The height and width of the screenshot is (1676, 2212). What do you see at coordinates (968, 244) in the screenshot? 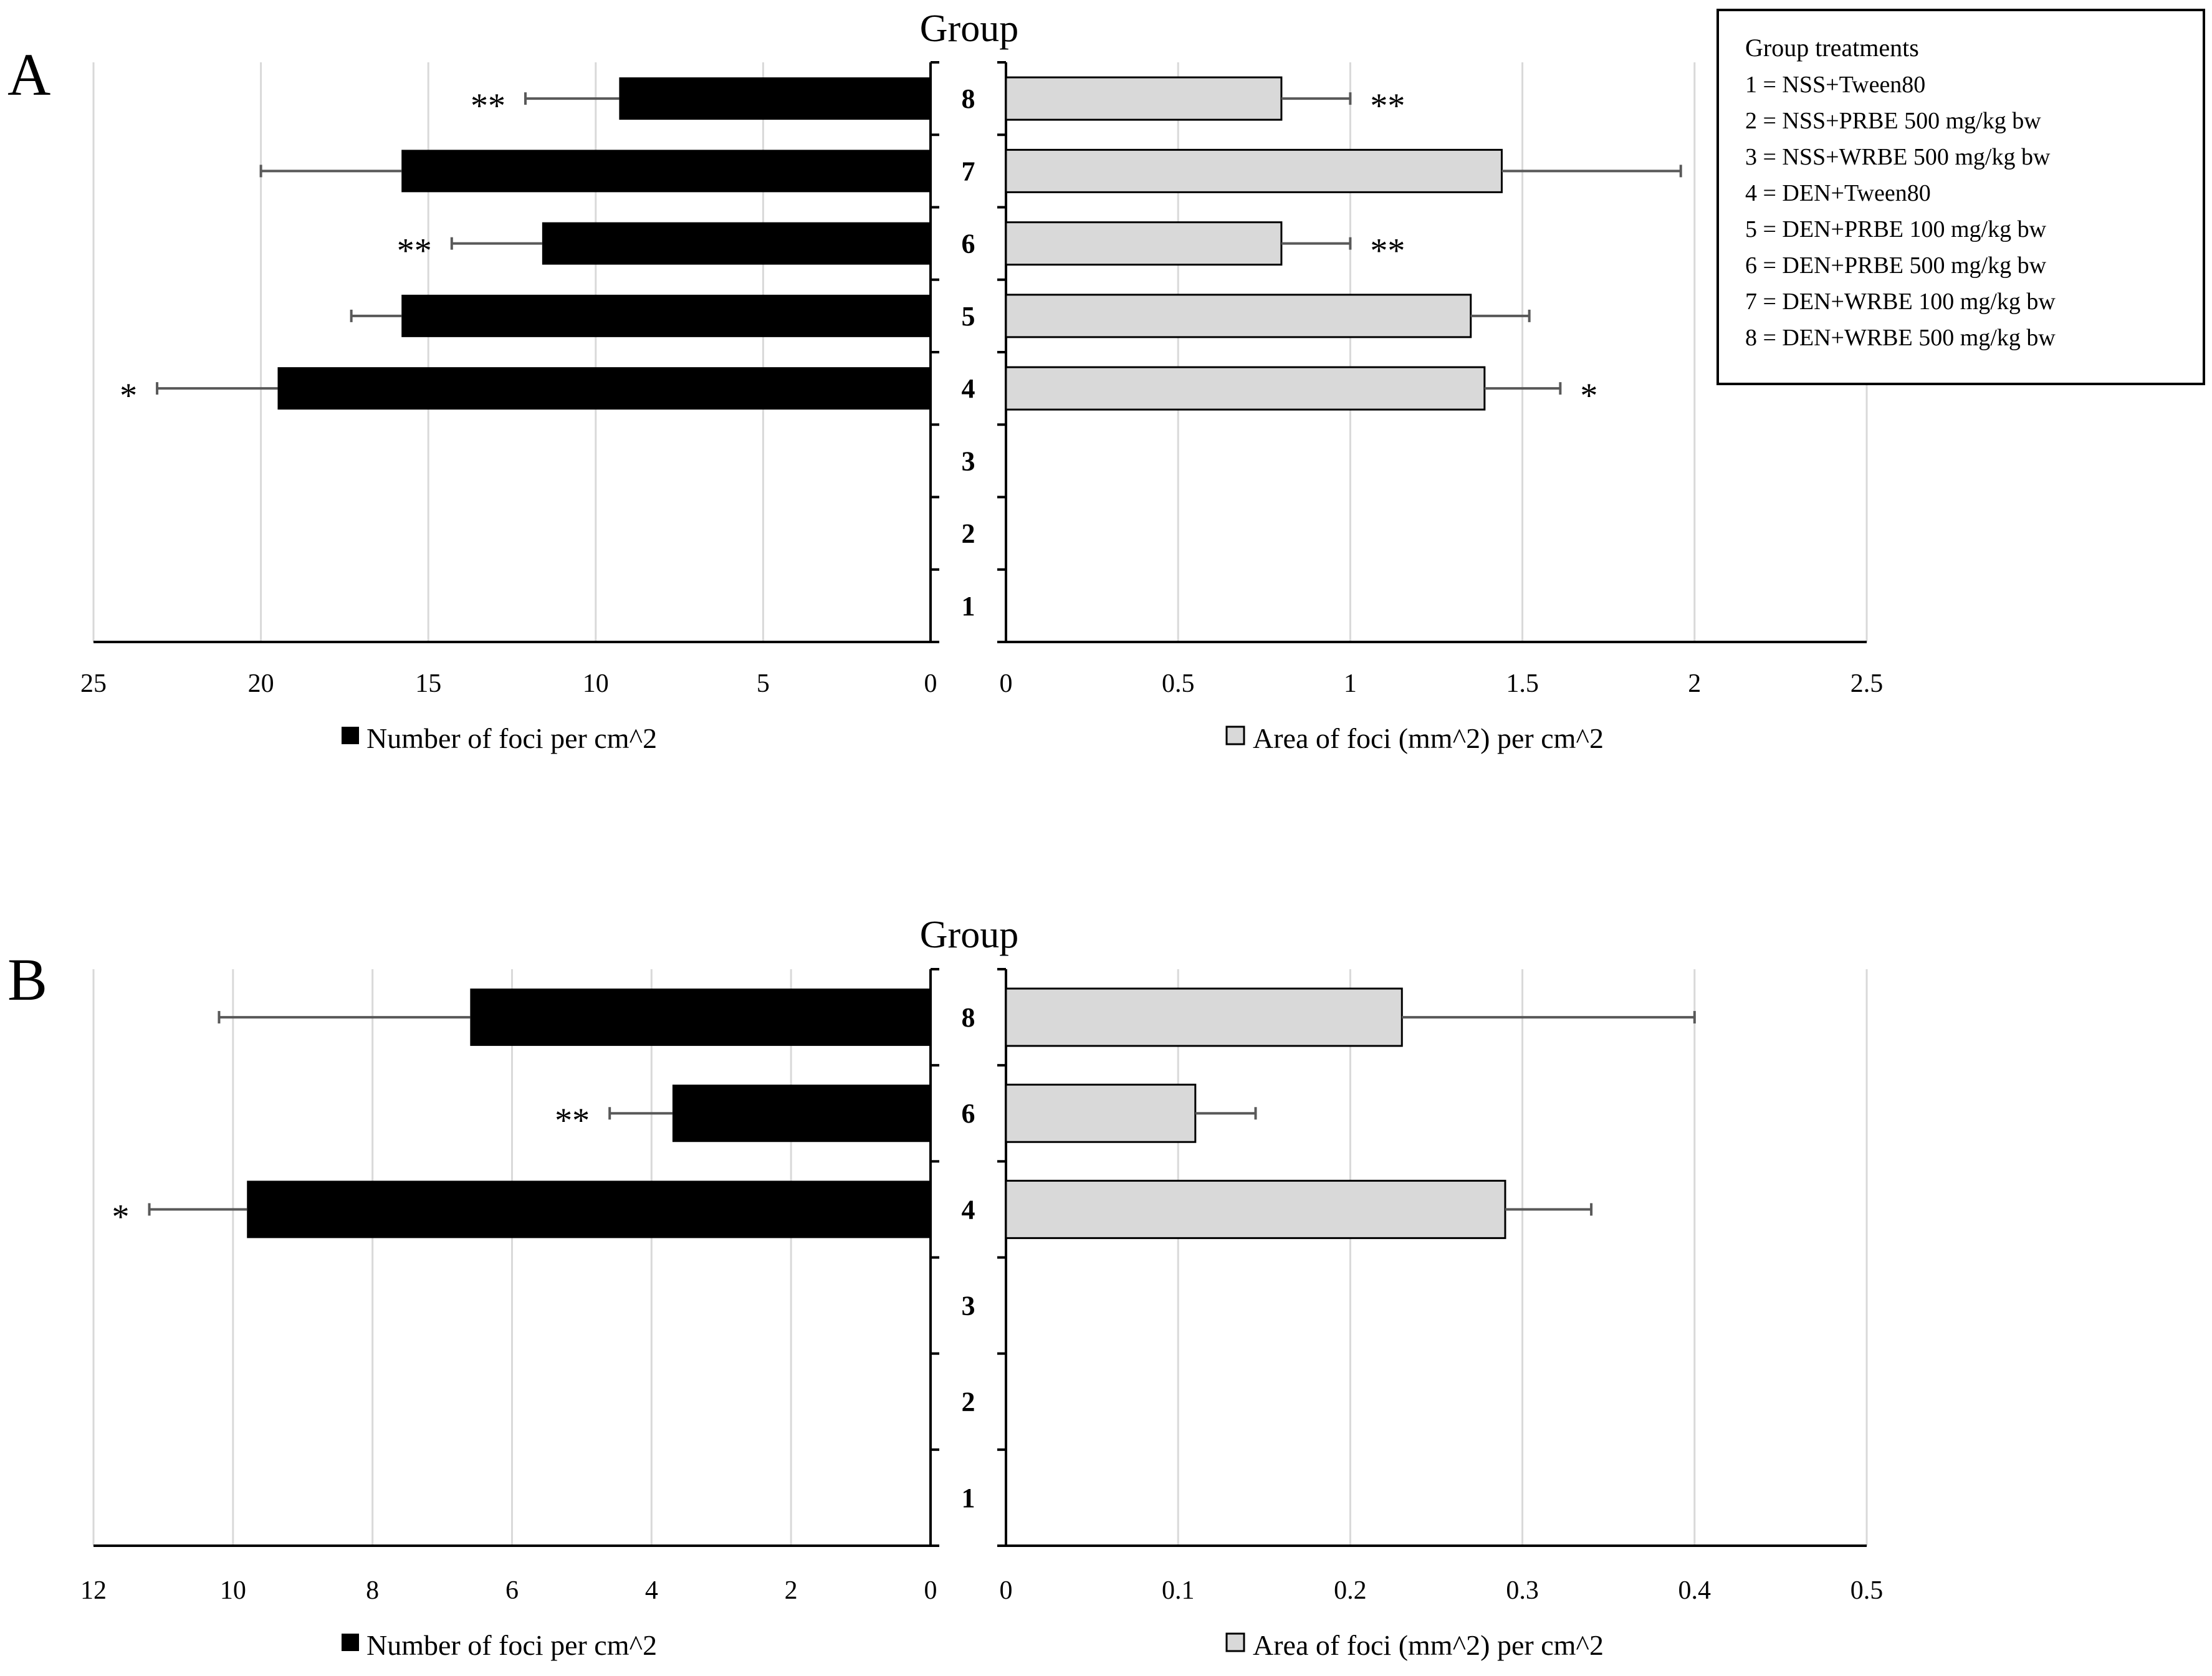
I see `panel-a-category-label-6: 6` at bounding box center [968, 244].